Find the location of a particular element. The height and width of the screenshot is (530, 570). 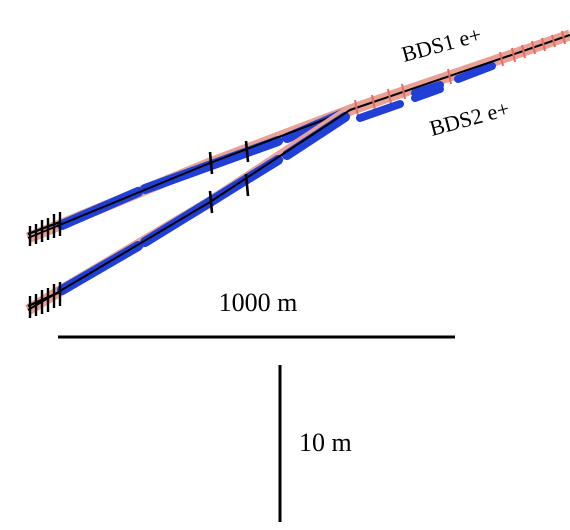

horizontal-scale-label: 1000 m is located at coordinates (258, 302).